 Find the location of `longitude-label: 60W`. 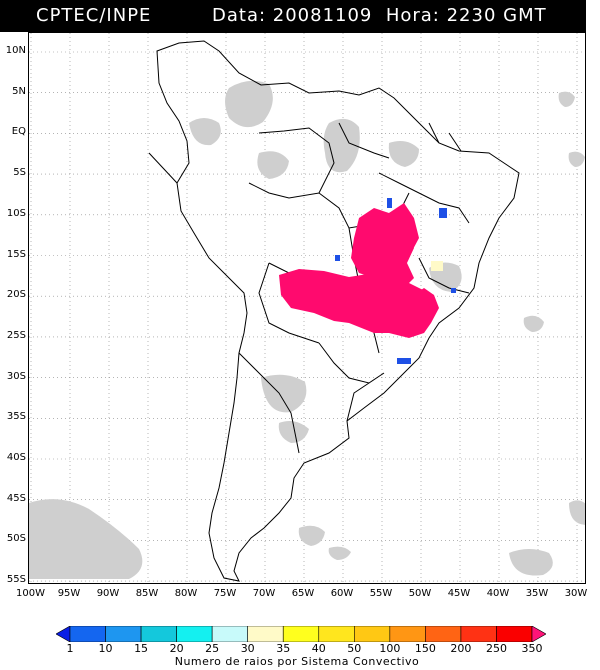

longitude-label: 60W is located at coordinates (342, 593).